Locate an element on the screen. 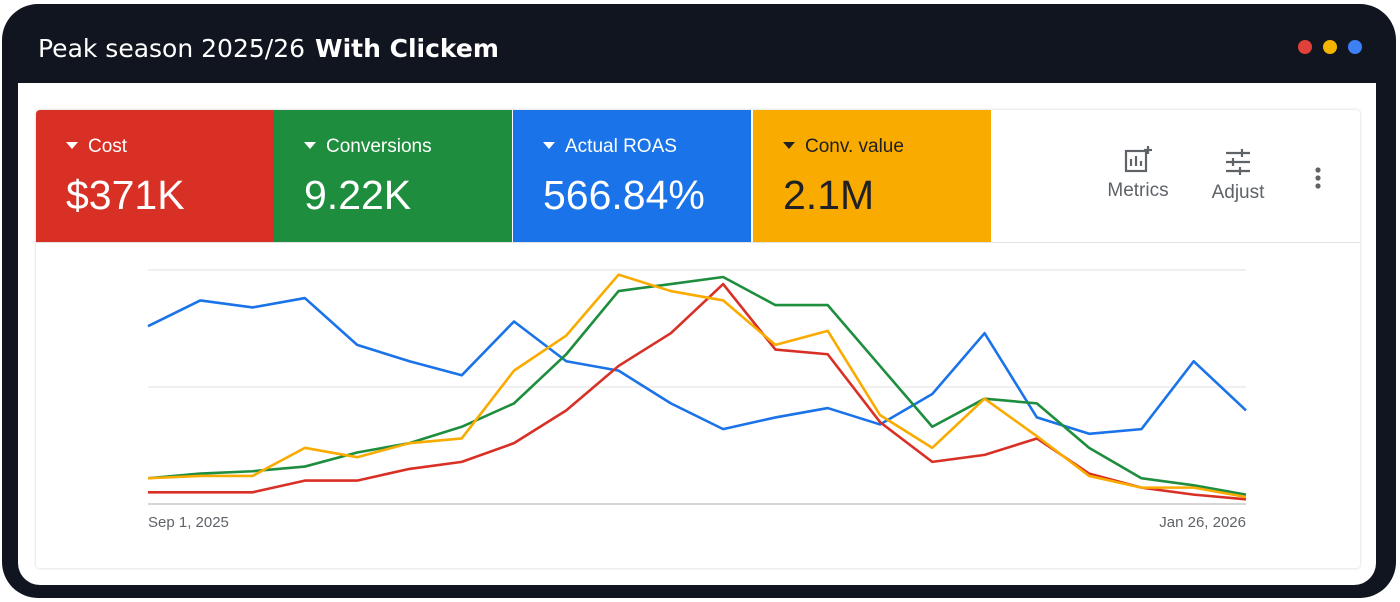 This screenshot has width=1400, height=602. title-bar: Peak season 2025/26 With Clickem is located at coordinates (699, 44).